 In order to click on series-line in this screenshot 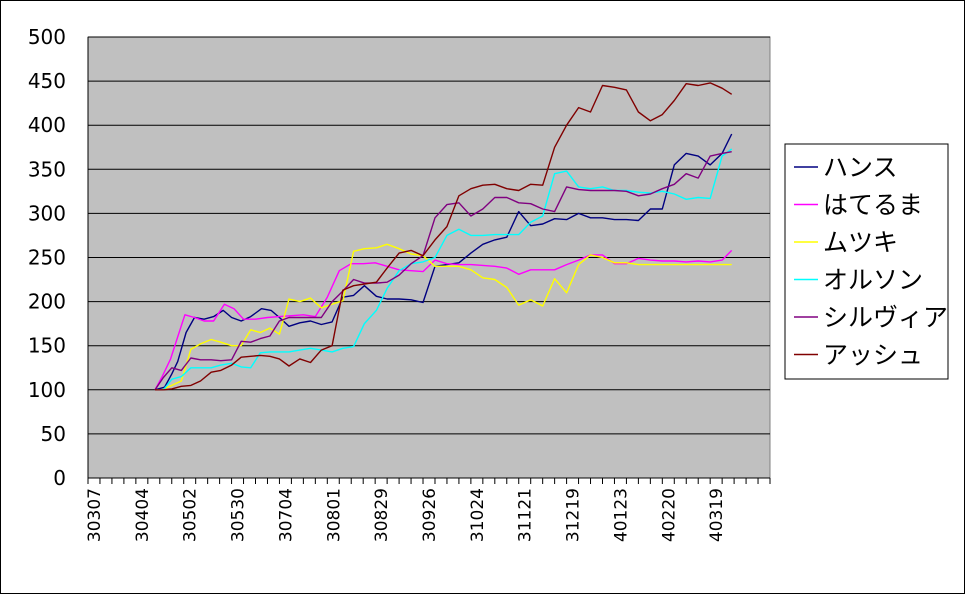, I will do `click(443, 320)`.